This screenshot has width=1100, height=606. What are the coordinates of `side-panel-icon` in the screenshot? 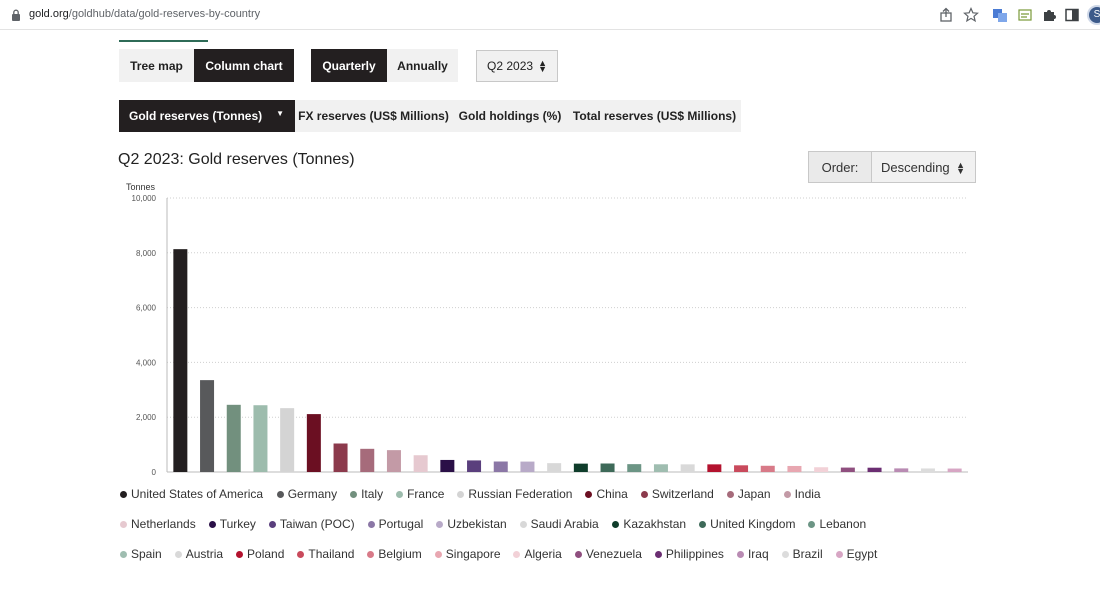 It's located at (1072, 15).